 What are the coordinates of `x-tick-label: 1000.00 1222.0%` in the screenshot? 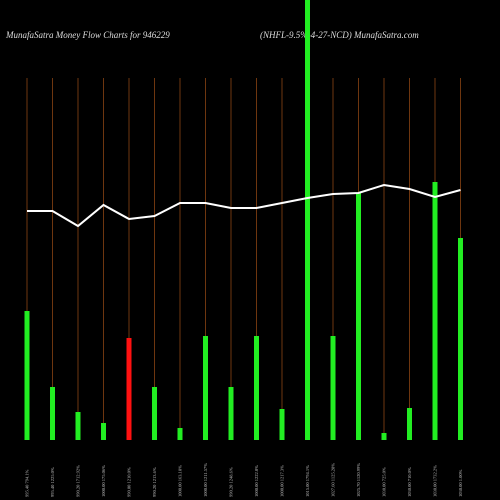 It's located at (256, 481).